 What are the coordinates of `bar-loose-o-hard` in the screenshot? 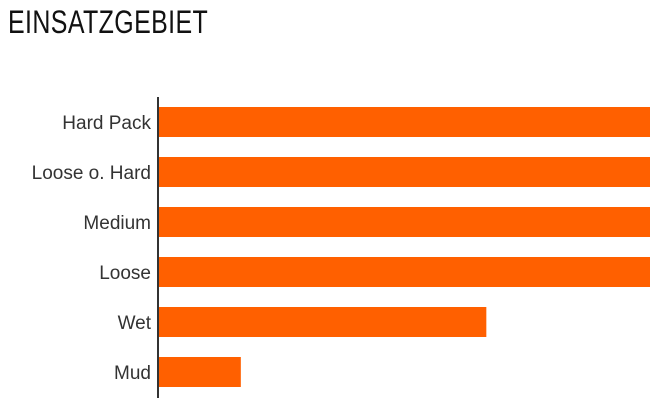 It's located at (404, 172).